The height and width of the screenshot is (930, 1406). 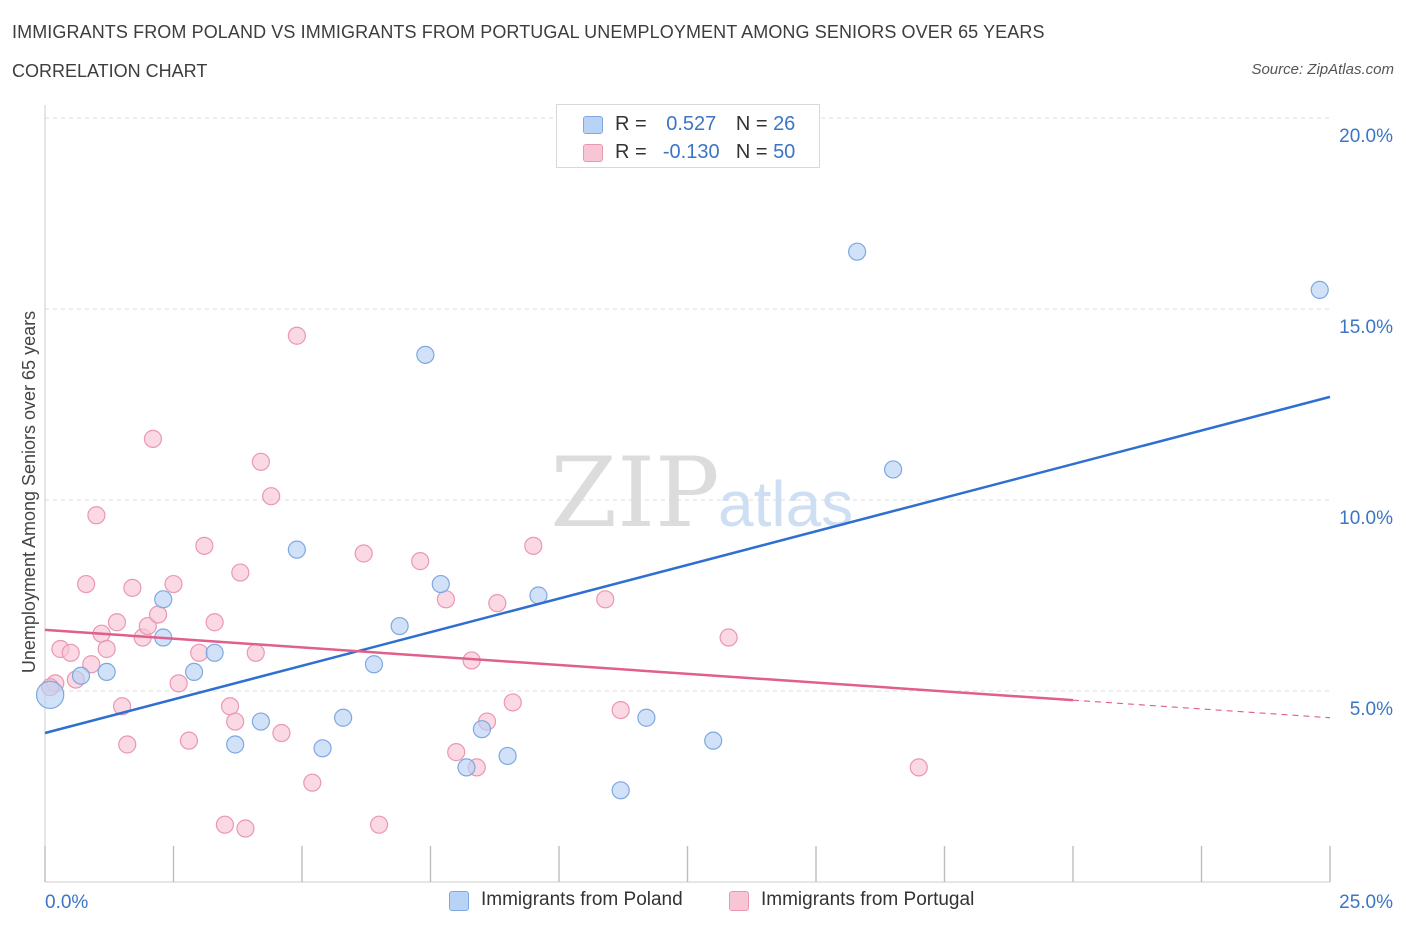 What do you see at coordinates (784, 152) in the screenshot?
I see `portugal-n-value: 50` at bounding box center [784, 152].